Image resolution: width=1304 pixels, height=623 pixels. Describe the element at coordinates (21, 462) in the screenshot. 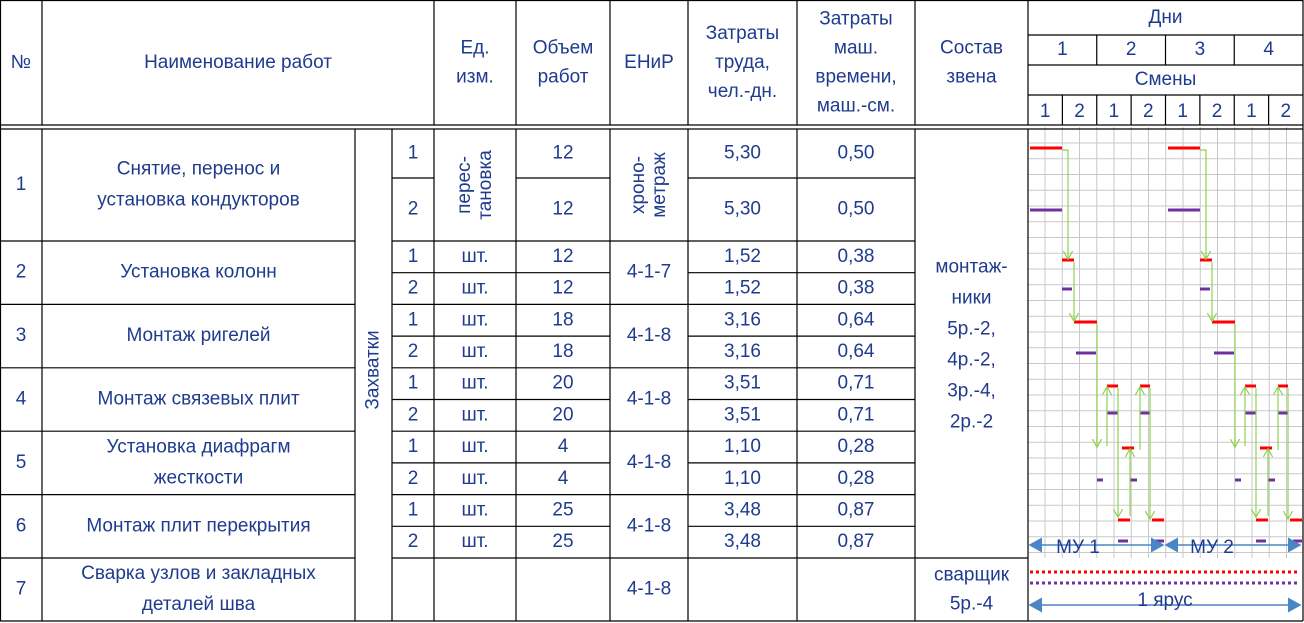

I see `work-number: 5` at that location.